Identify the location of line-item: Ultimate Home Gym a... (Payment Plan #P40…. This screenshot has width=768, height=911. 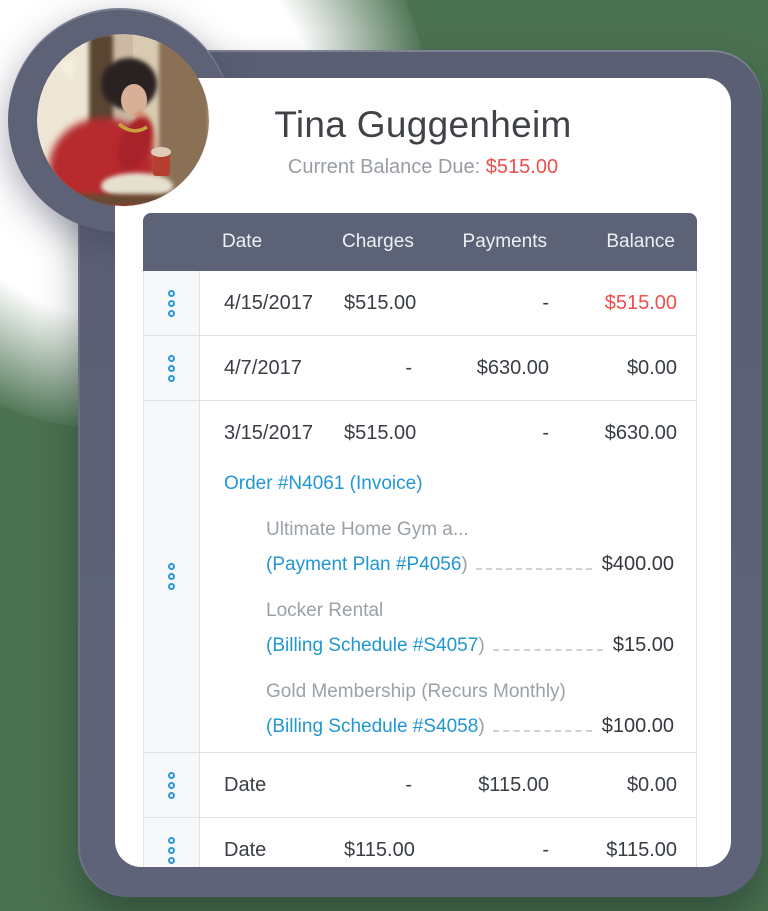
(449, 547).